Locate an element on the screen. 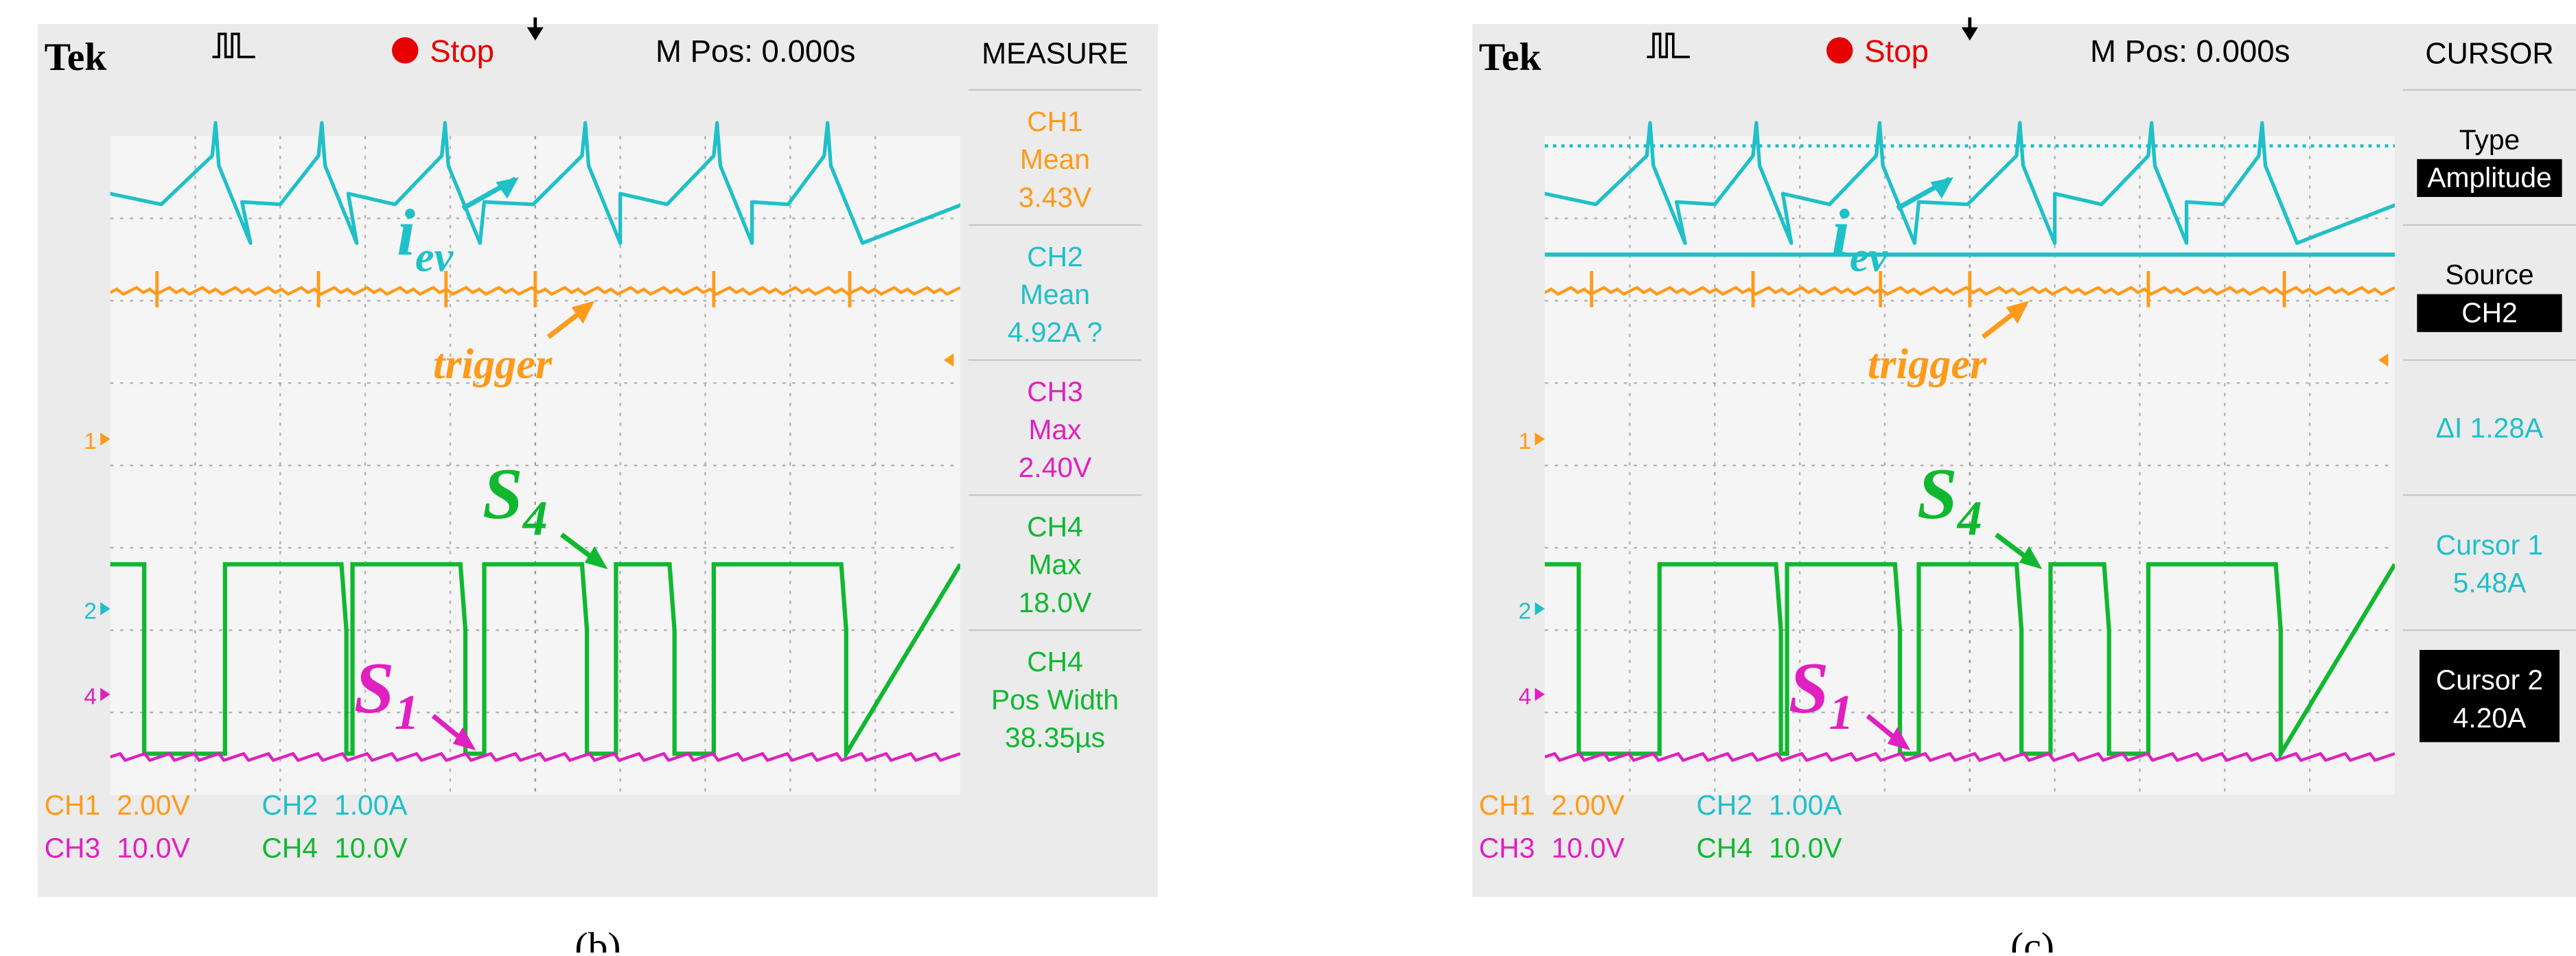  s4-annotation: S4 is located at coordinates (515, 500).